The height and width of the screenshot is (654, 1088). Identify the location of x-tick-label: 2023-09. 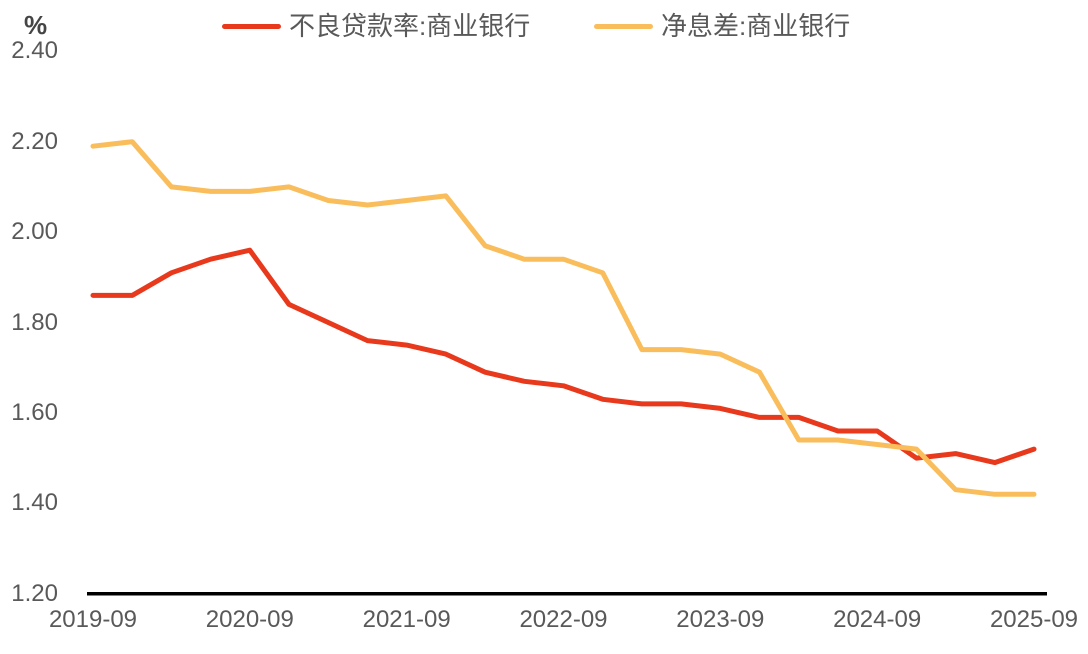
(720, 619).